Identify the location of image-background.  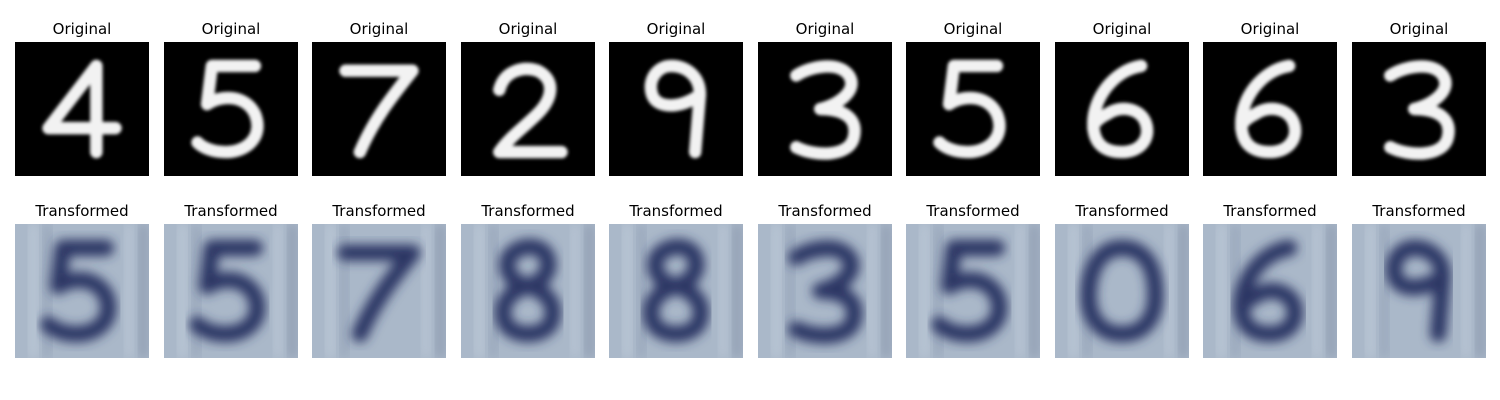
(82, 109).